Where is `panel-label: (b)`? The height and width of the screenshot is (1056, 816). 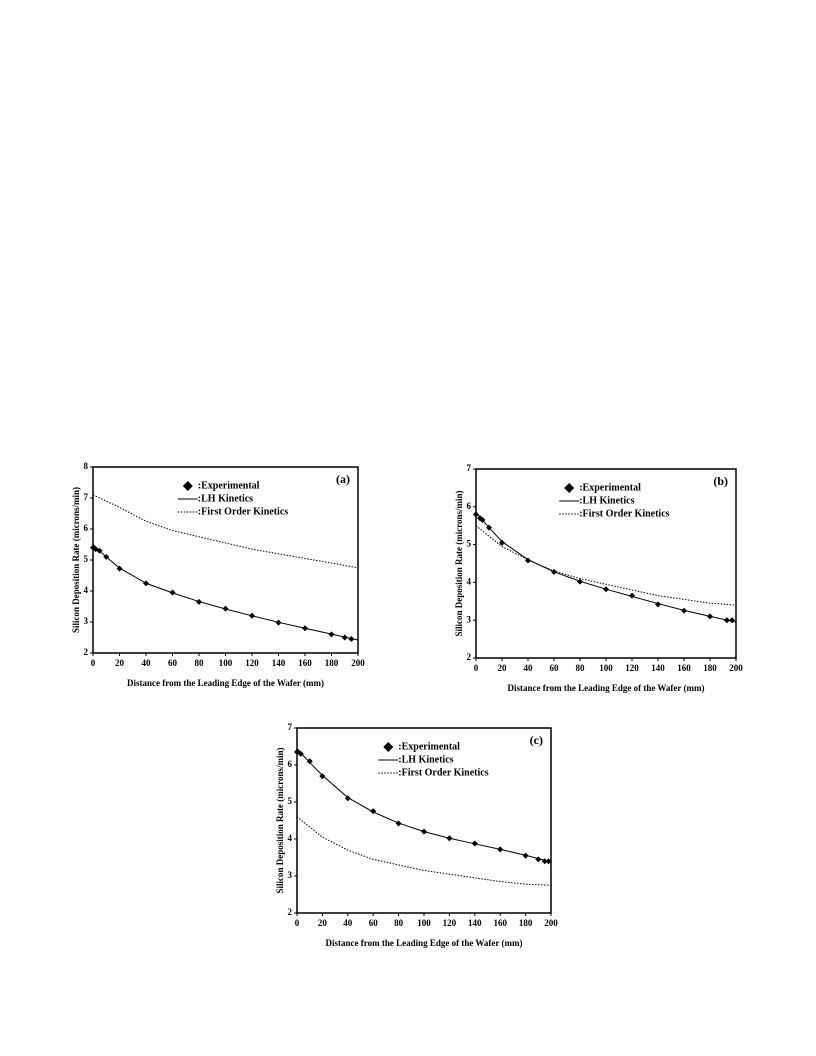 panel-label: (b) is located at coordinates (720, 481).